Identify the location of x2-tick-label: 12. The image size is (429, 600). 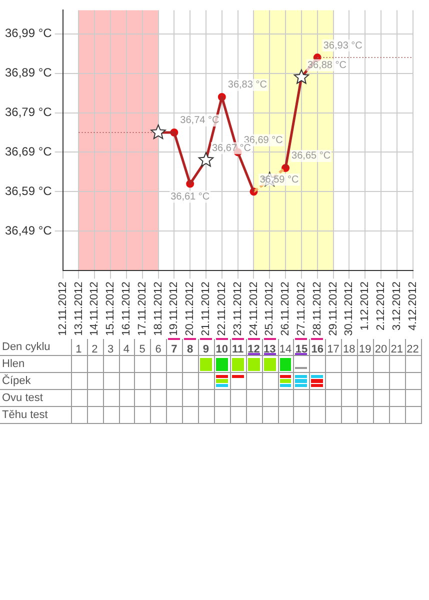
(254, 349).